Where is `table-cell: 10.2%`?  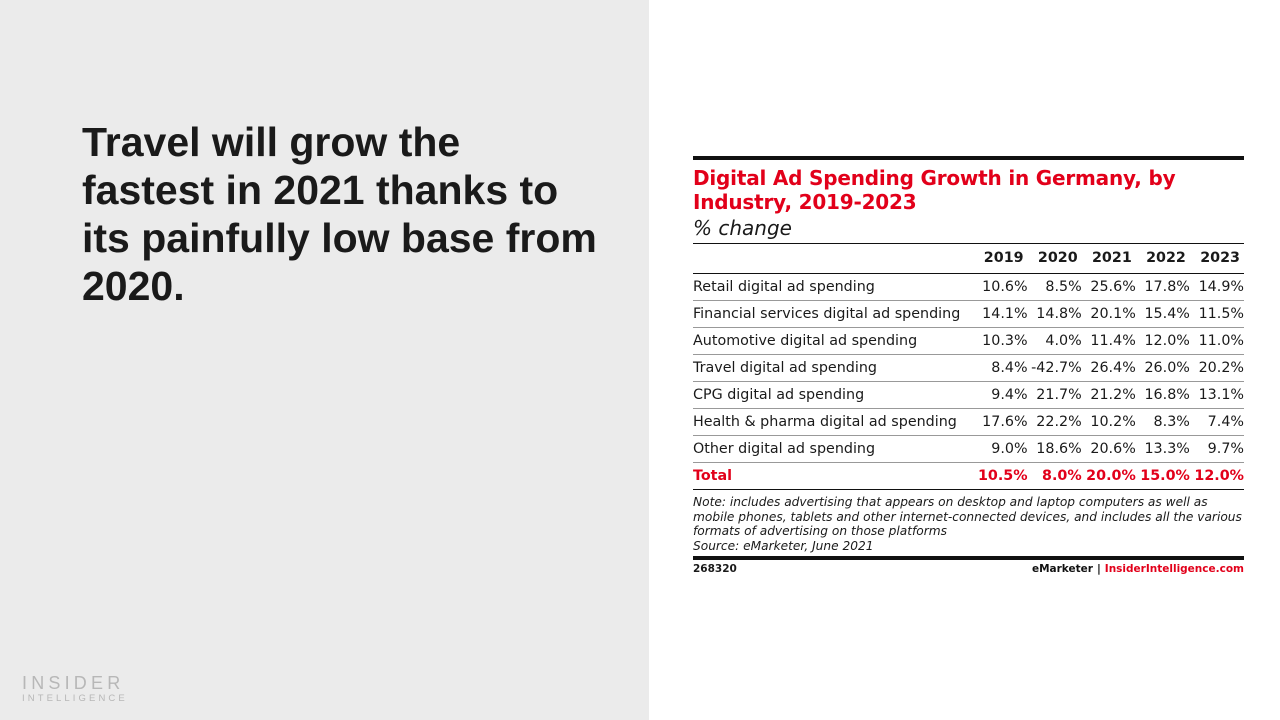 table-cell: 10.2% is located at coordinates (1108, 422).